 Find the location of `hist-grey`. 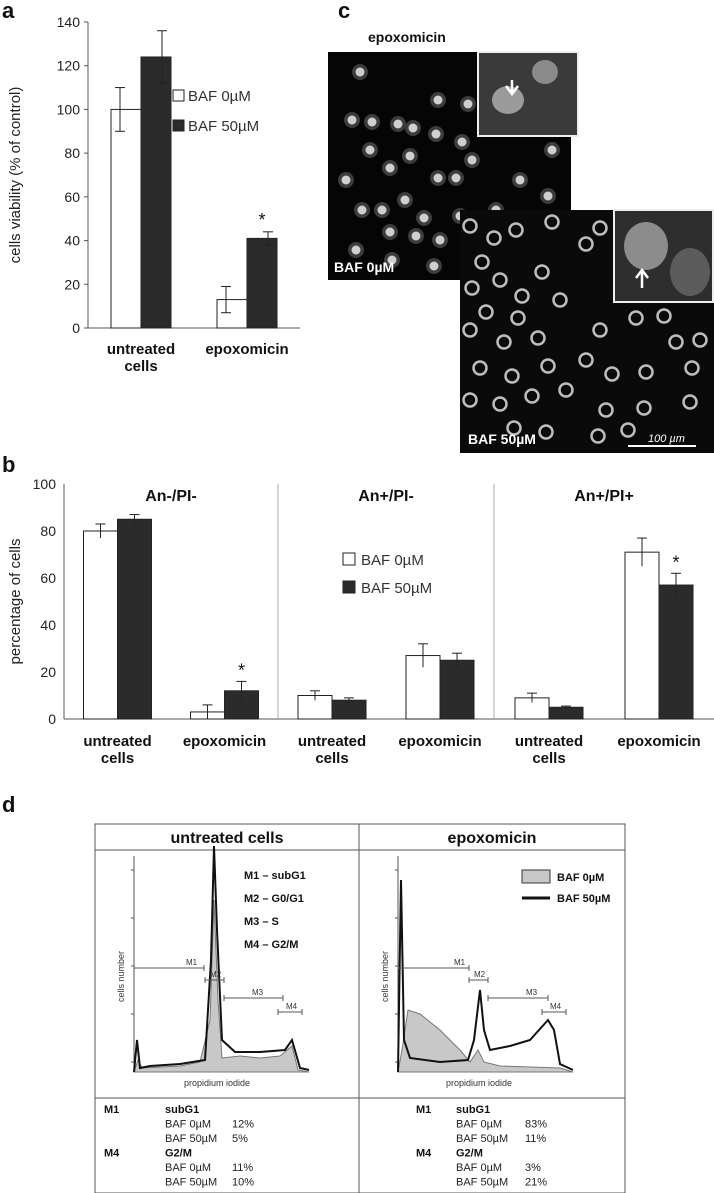

hist-grey is located at coordinates (485, 1041).